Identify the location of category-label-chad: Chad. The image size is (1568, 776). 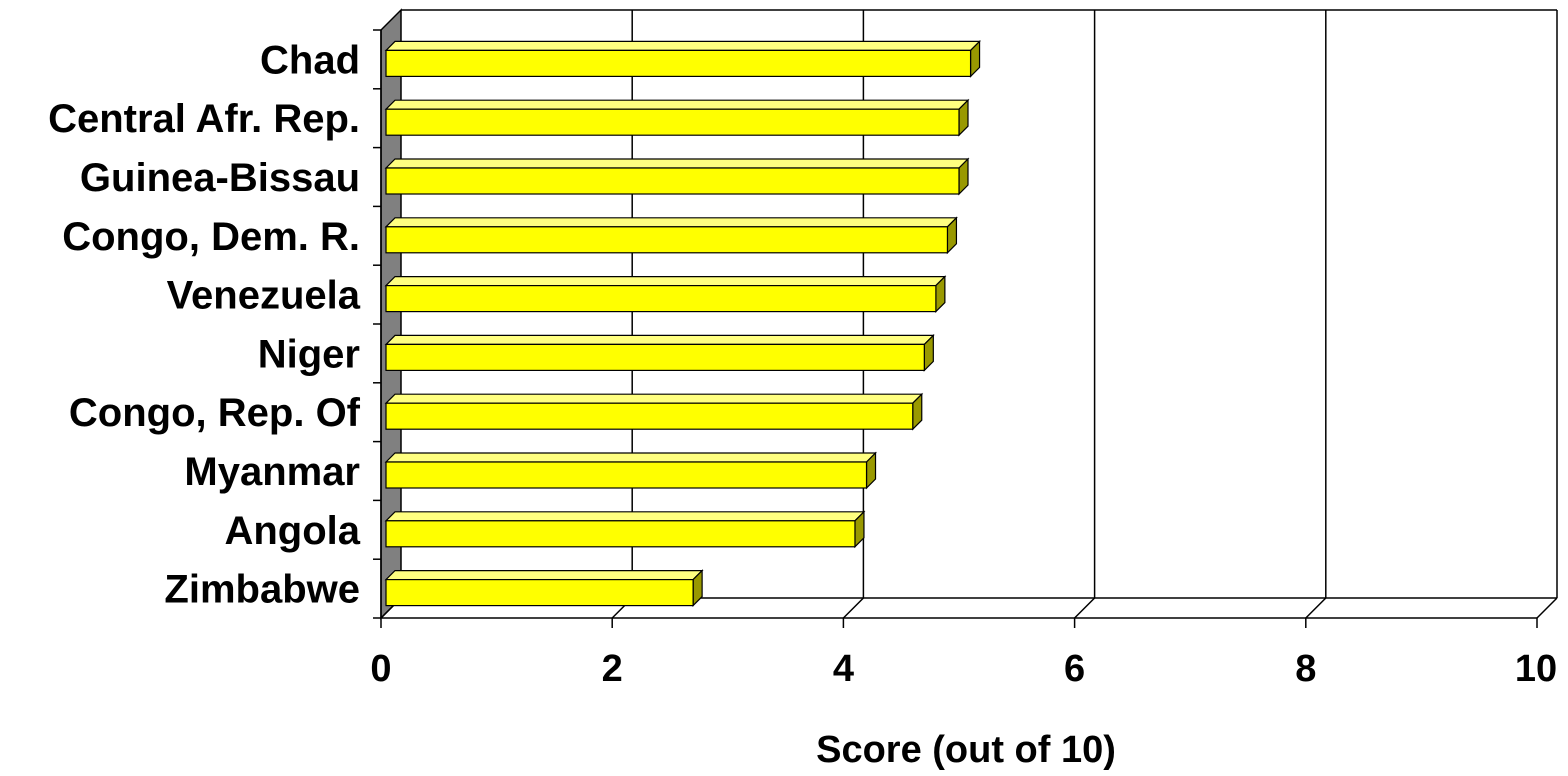
(310, 60).